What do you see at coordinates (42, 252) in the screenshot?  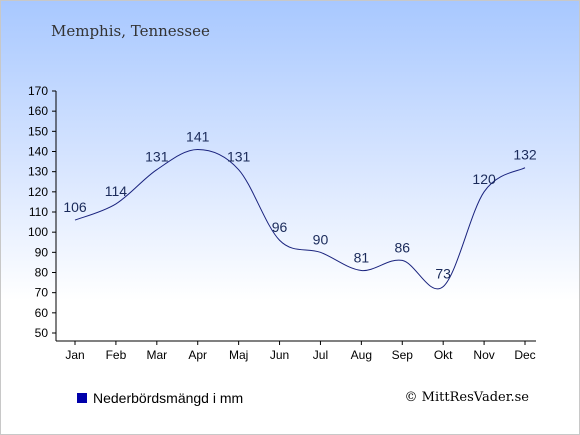 I see `y-tick-label: 90` at bounding box center [42, 252].